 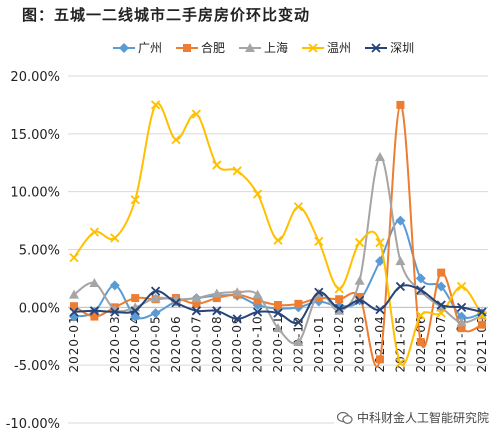 What do you see at coordinates (196, 343) in the screenshot?
I see `x-tick-label: 2020-07` at bounding box center [196, 343].